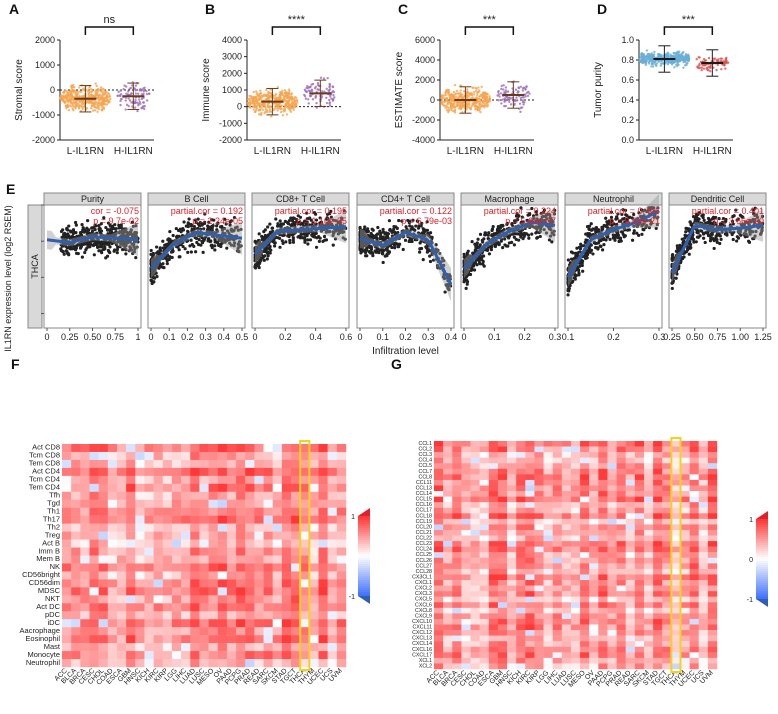 Image resolution: width=778 pixels, height=714 pixels. Describe the element at coordinates (627, 40) in the screenshot. I see `y-tick-label: 1.0` at that location.